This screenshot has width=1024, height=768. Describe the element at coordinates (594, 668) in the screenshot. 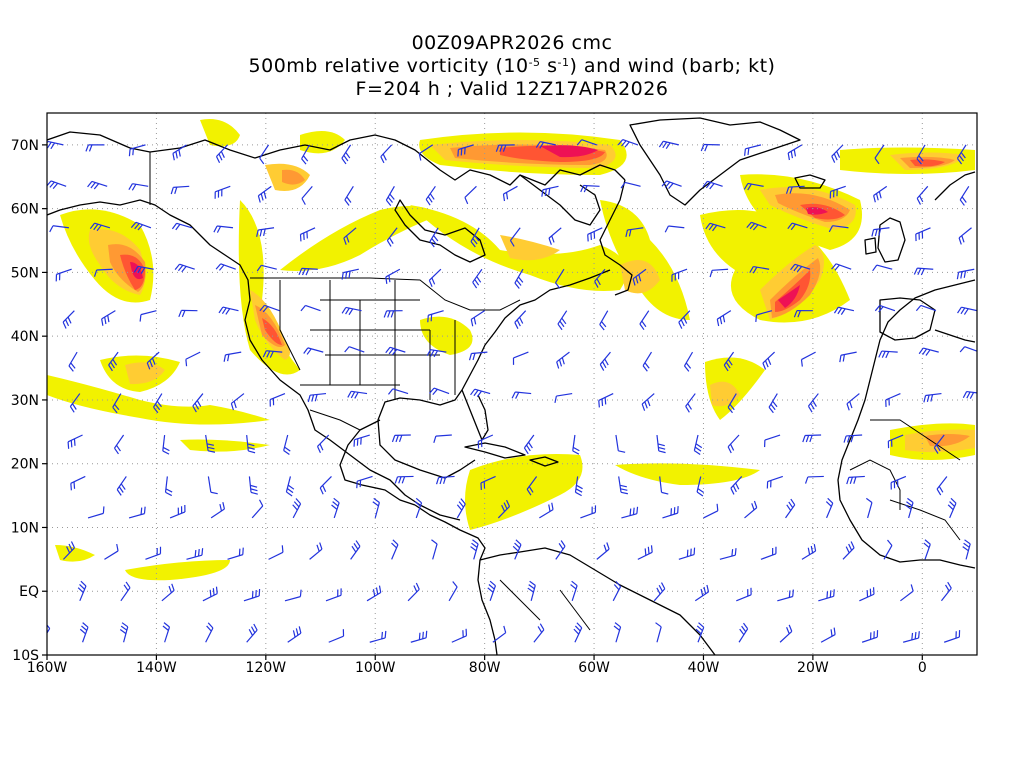

I see `x-tick-label: 60W` at that location.